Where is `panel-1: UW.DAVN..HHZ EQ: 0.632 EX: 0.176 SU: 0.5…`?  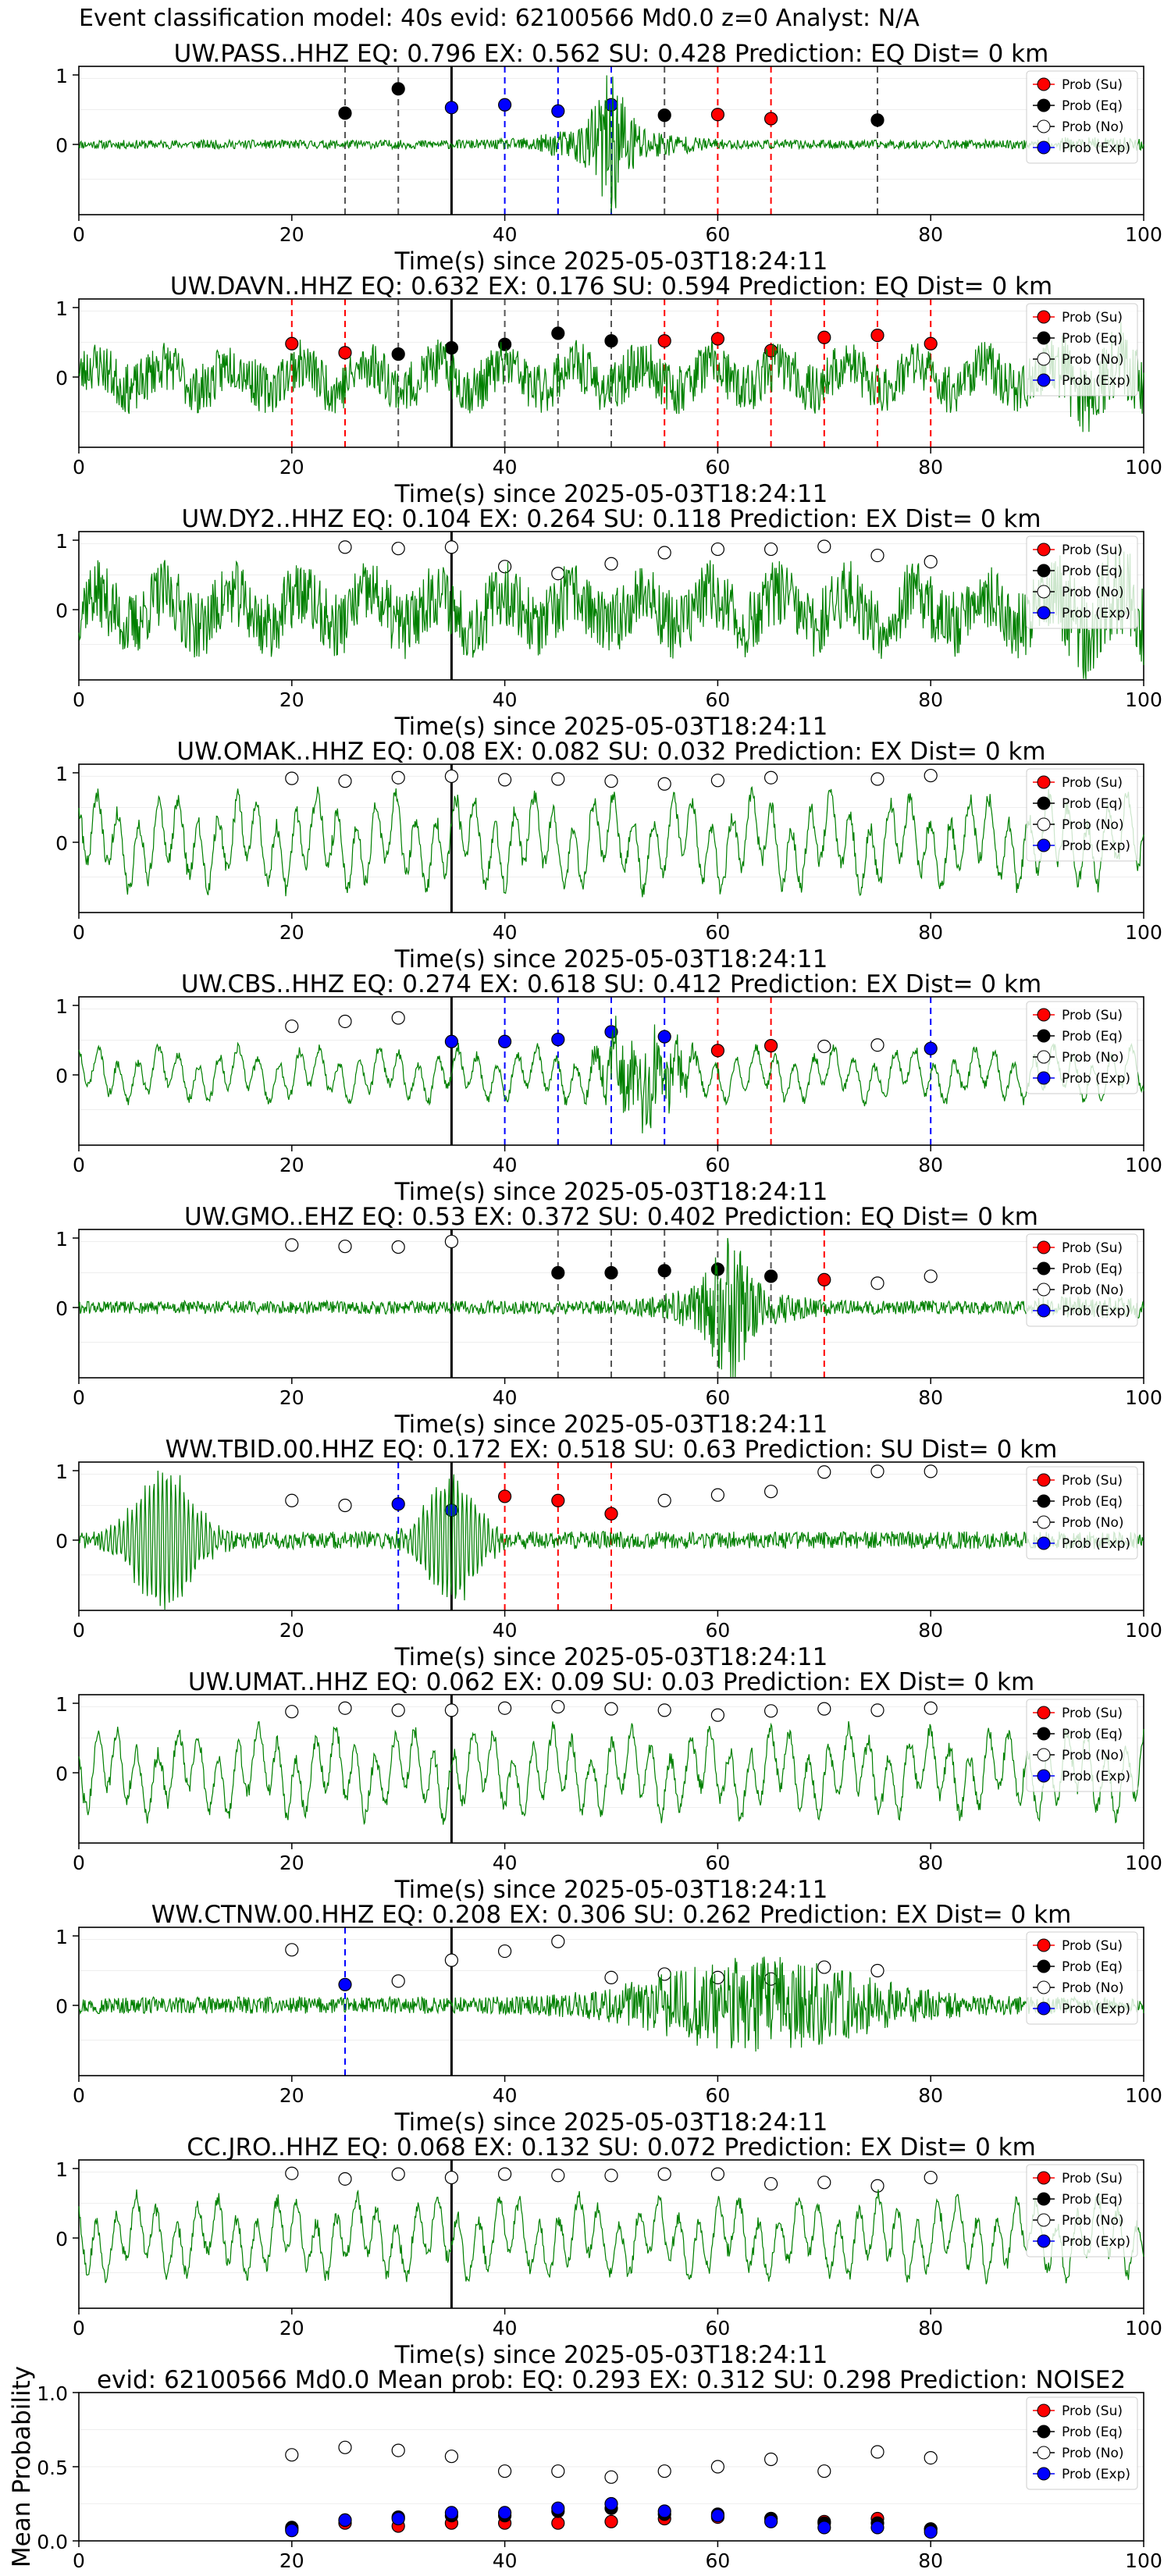
panel-1: UW.DAVN..HHZ EQ: 0.632 EX: 0.176 SU: 0.5… is located at coordinates (608, 390).